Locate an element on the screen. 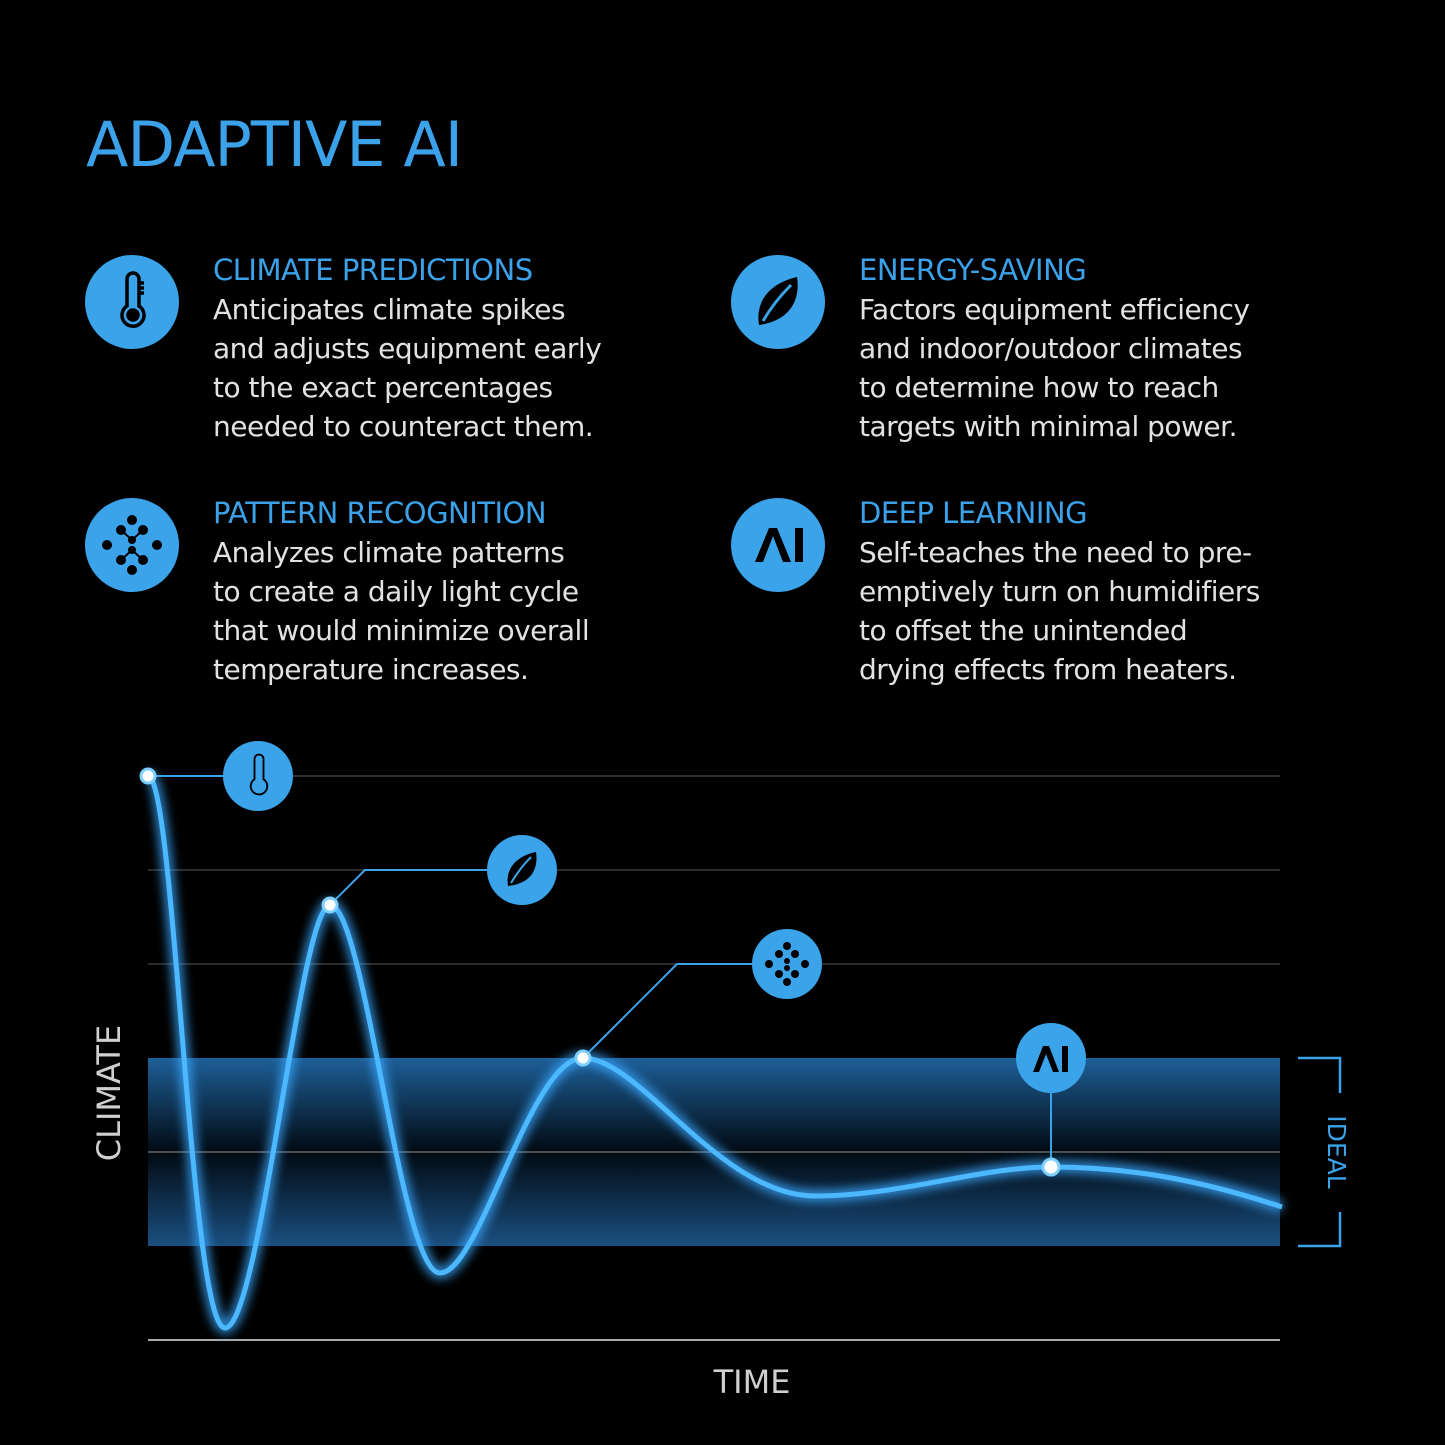 The image size is (1445, 1445). feature-heading: ENERGY-SAVING is located at coordinates (973, 270).